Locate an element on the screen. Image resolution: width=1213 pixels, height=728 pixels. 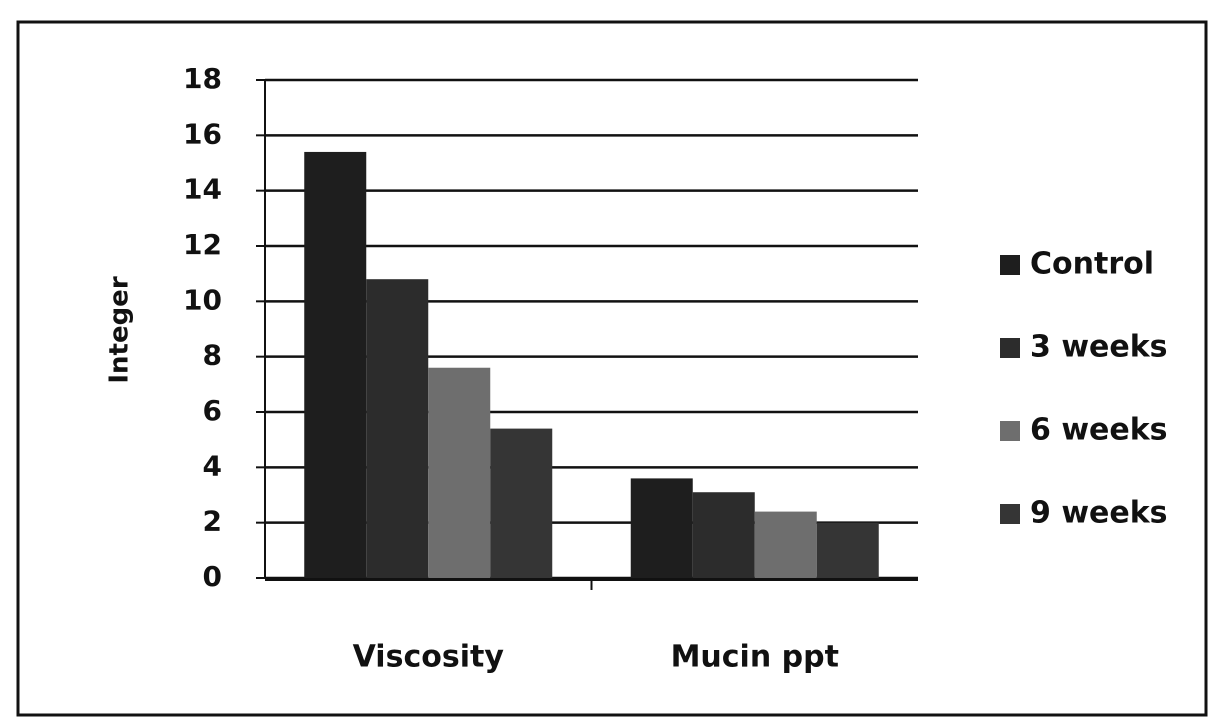
y-tick-label: 10 is located at coordinates (202, 299).